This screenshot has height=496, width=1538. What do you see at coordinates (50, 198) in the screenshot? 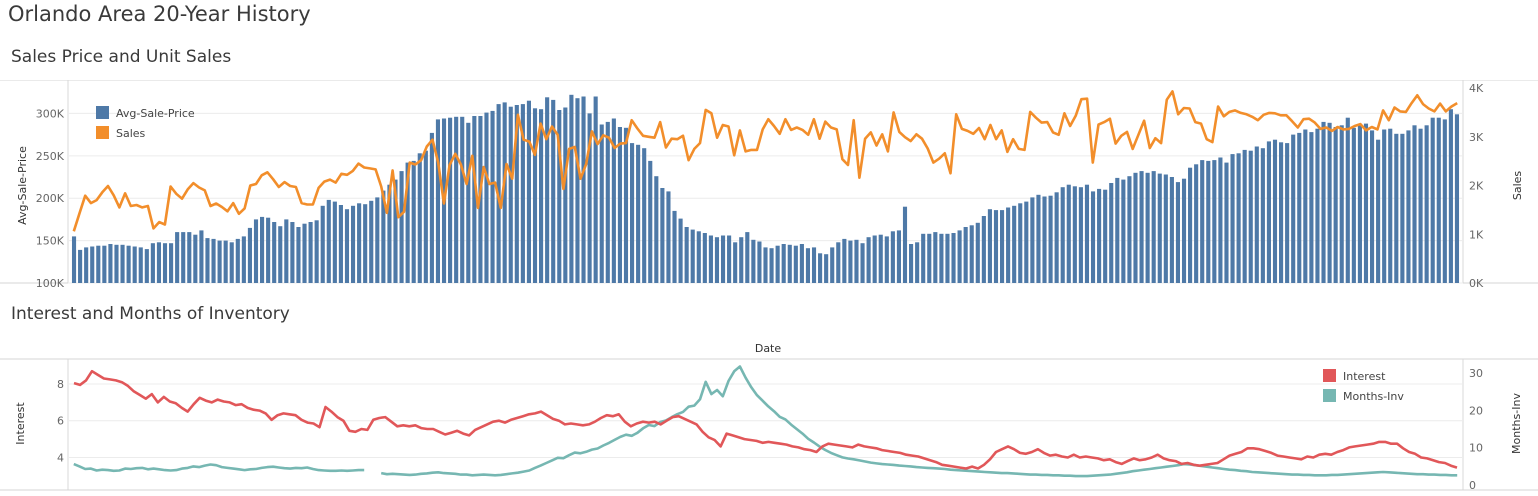
I see `y-tick-label: 200K` at bounding box center [50, 198].